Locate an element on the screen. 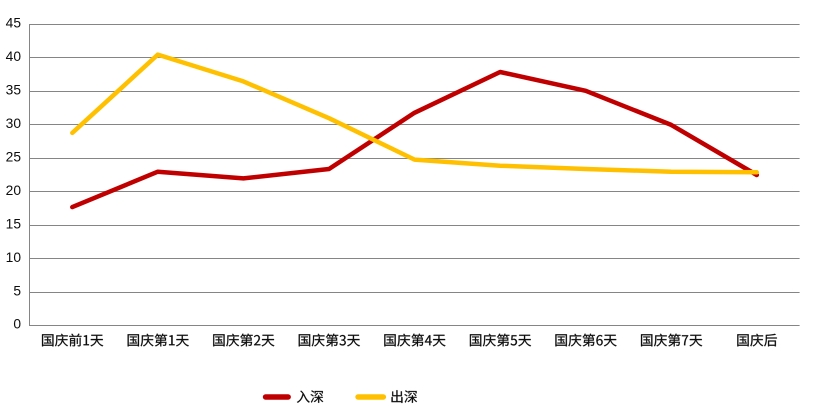 This screenshot has width=821, height=416. svg-text: 40 is located at coordinates (14, 56).